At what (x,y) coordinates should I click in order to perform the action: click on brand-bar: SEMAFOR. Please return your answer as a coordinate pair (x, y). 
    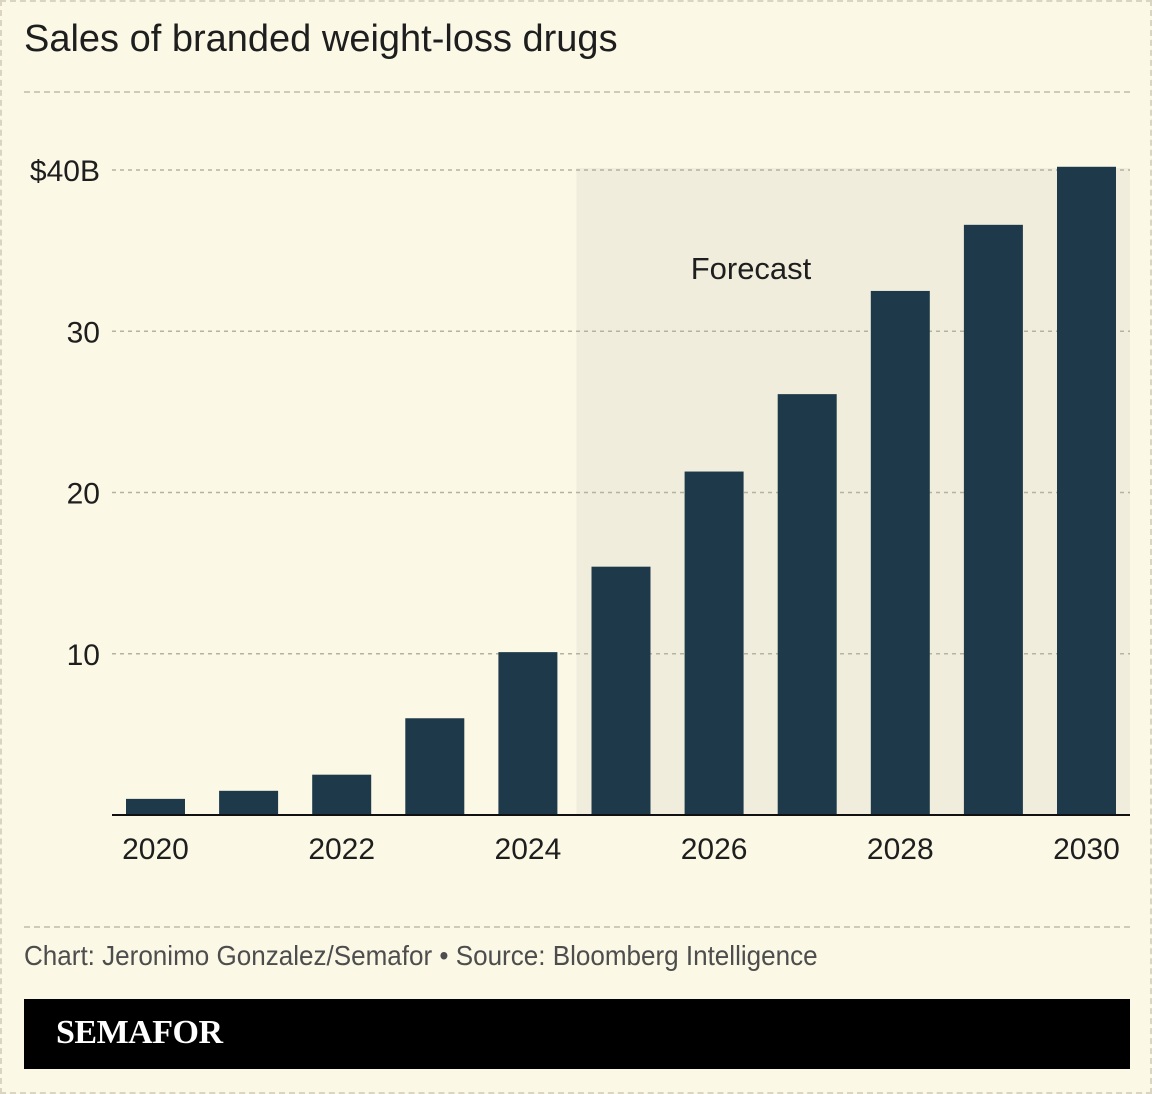
    Looking at the image, I should click on (577, 1034).